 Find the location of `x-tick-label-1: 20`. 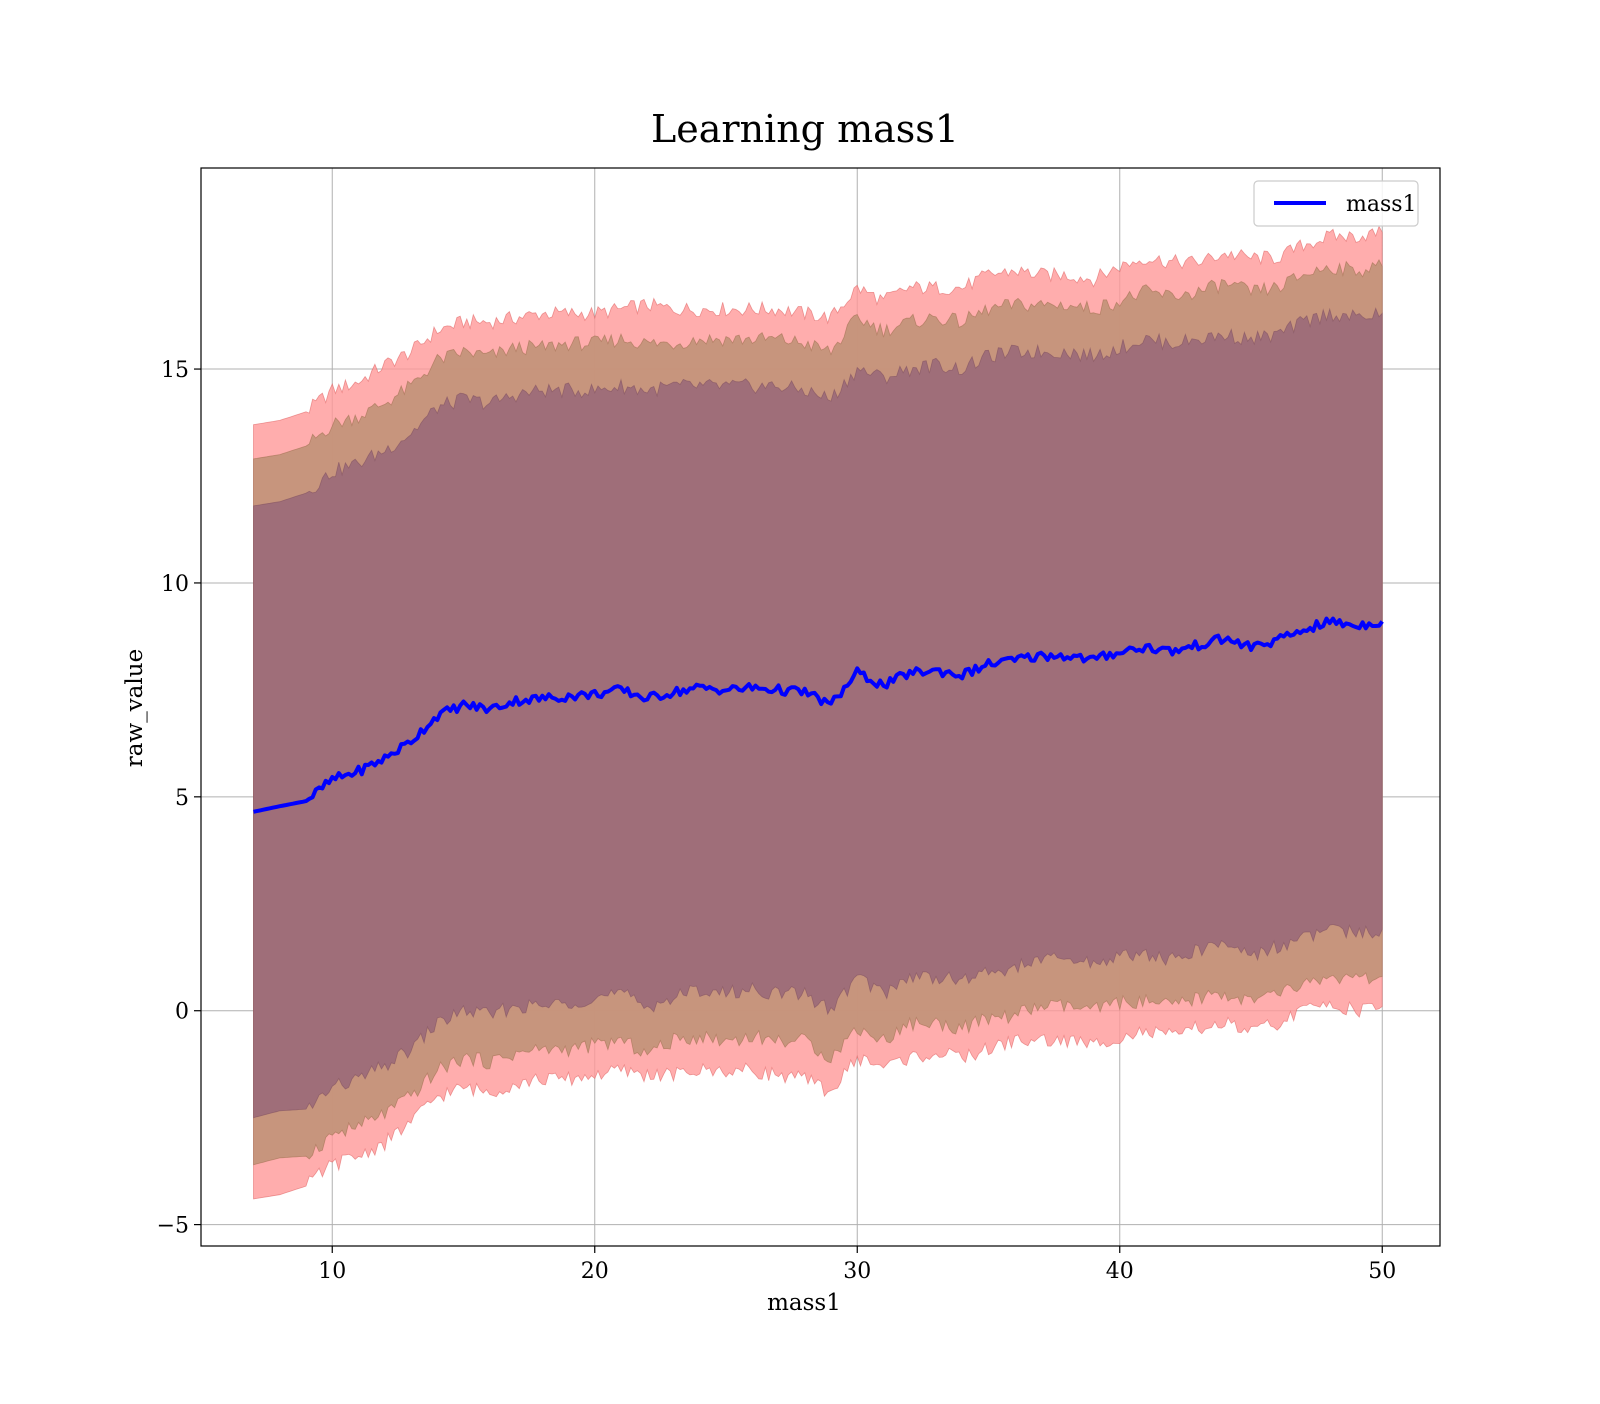

x-tick-label-1: 20 is located at coordinates (595, 1271).